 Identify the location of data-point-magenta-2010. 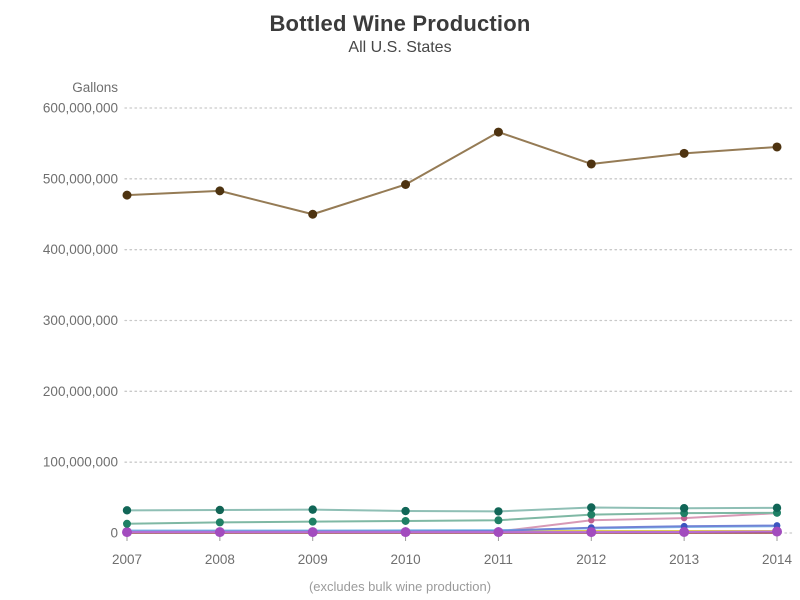
(405, 532).